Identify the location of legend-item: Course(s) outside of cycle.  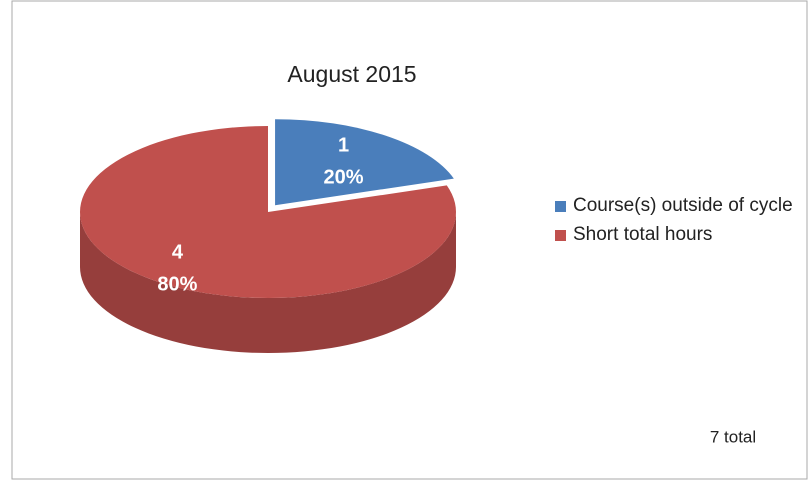
(675, 205).